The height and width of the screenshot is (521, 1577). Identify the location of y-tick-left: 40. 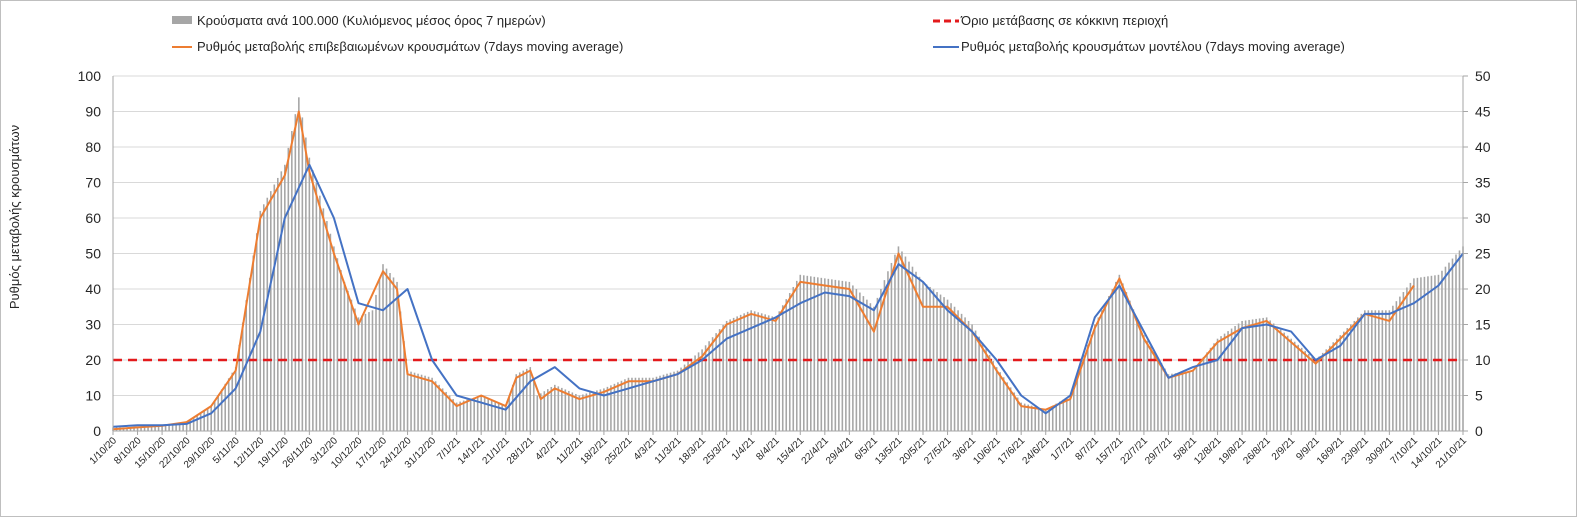
(93, 289).